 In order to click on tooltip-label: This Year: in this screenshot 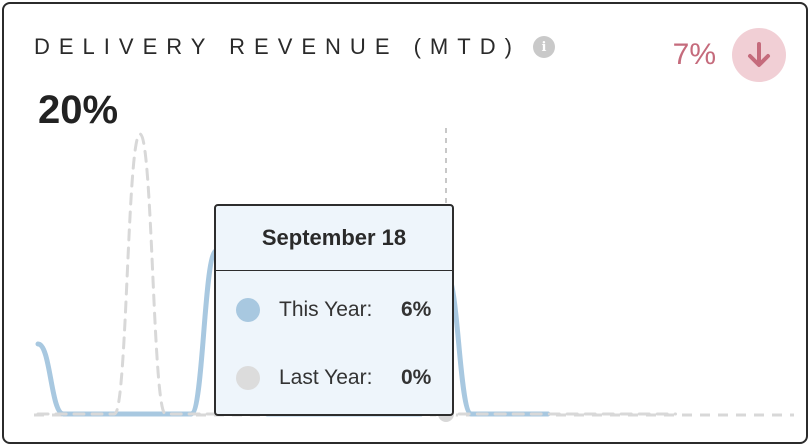, I will do `click(326, 309)`.